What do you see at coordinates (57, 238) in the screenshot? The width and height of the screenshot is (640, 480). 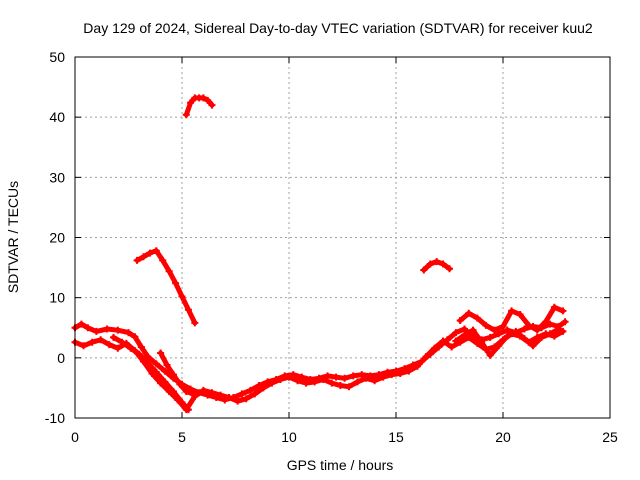 I see `y-tick-label: 20` at bounding box center [57, 238].